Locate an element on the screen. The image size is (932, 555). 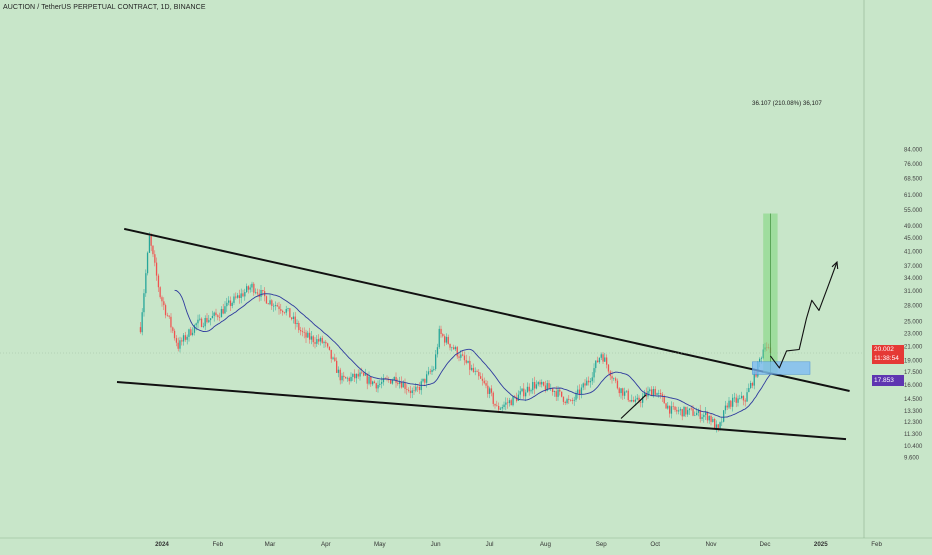
y-tick-label: 16.000 is located at coordinates (913, 386).